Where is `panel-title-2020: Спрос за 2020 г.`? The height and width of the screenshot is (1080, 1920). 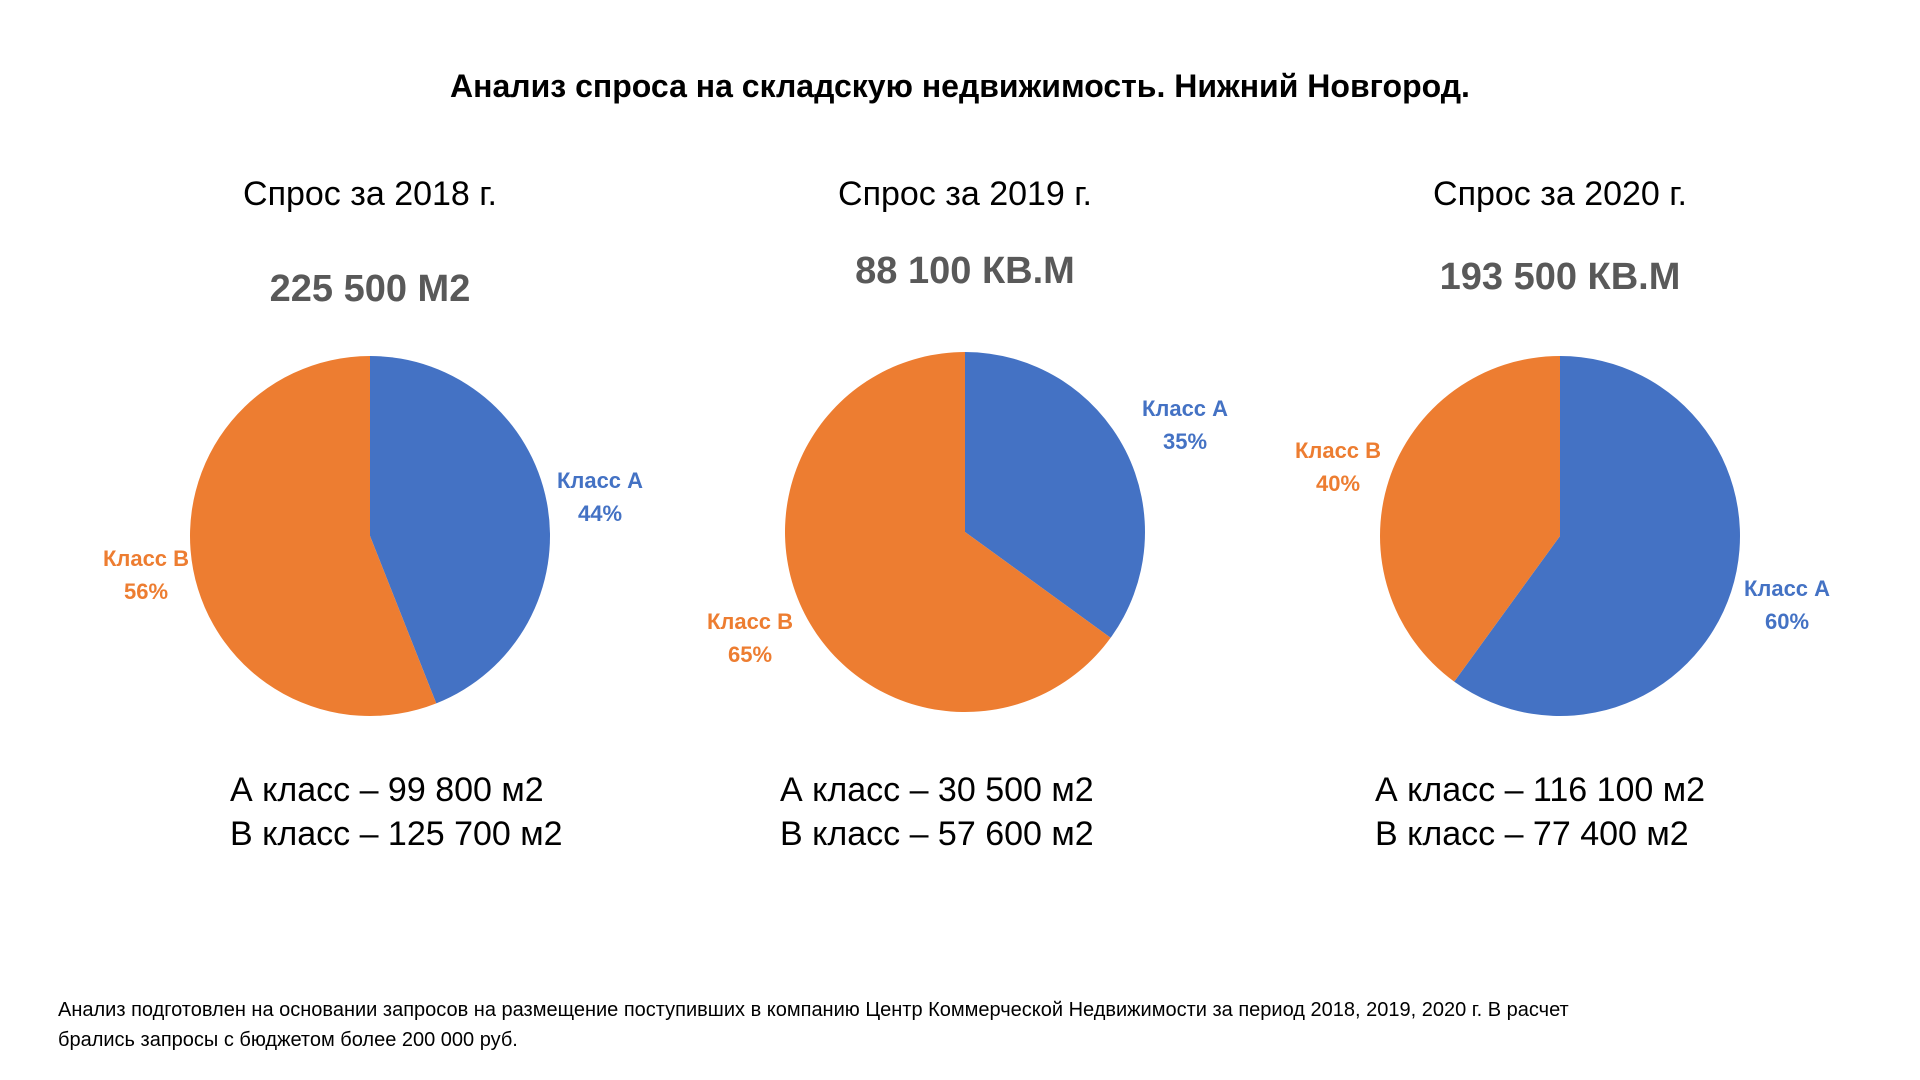 panel-title-2020: Спрос за 2020 г. is located at coordinates (1560, 194).